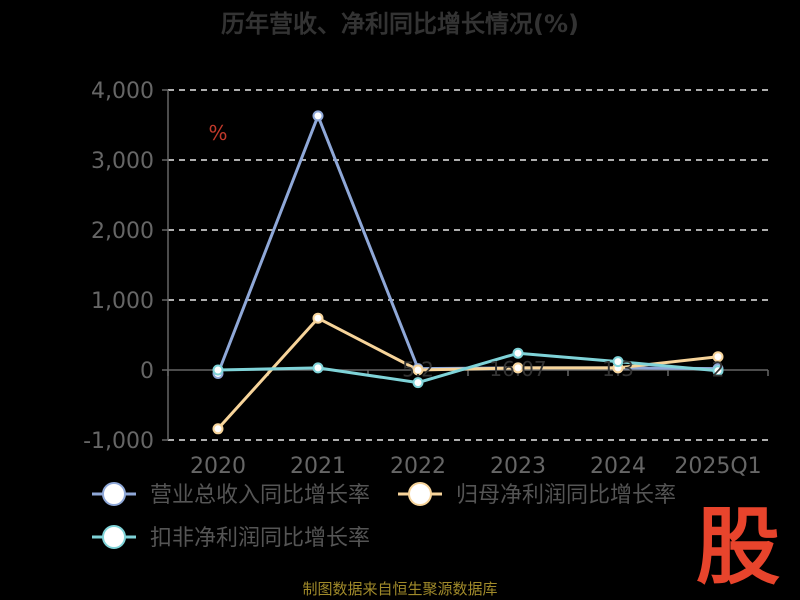 The width and height of the screenshot is (800, 600). Describe the element at coordinates (217, 133) in the screenshot. I see `data-label: %` at that location.